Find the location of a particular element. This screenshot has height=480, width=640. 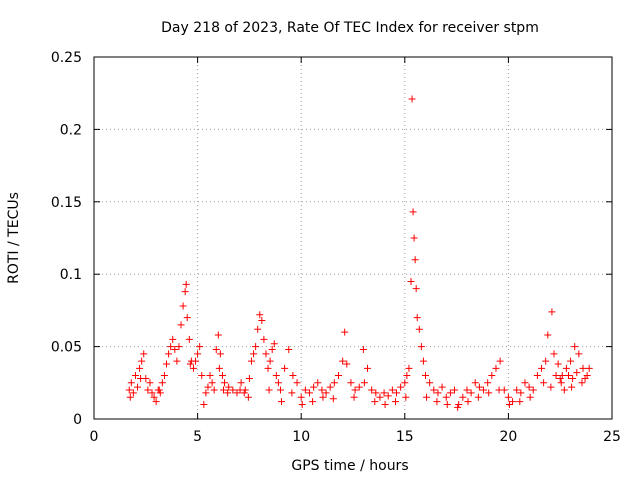

x-tick-label: 20 is located at coordinates (508, 437).